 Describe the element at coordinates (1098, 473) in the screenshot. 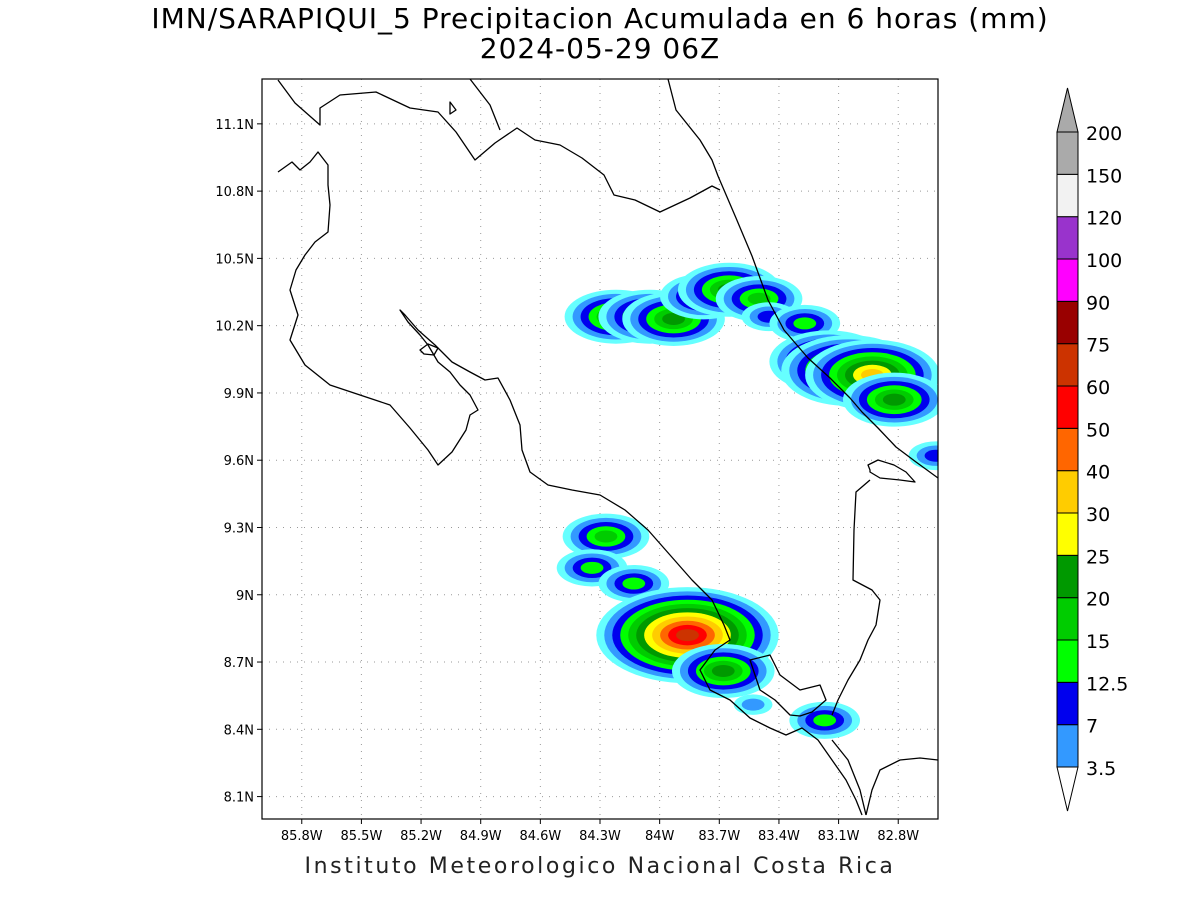

I see `colorbar-label: 40` at that location.